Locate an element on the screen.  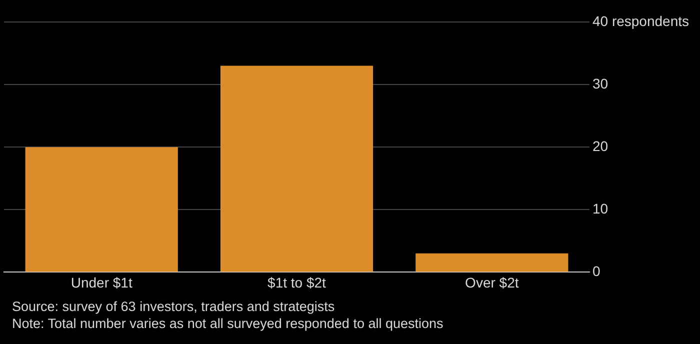
x-tick-label: $1t to $2t is located at coordinates (297, 282).